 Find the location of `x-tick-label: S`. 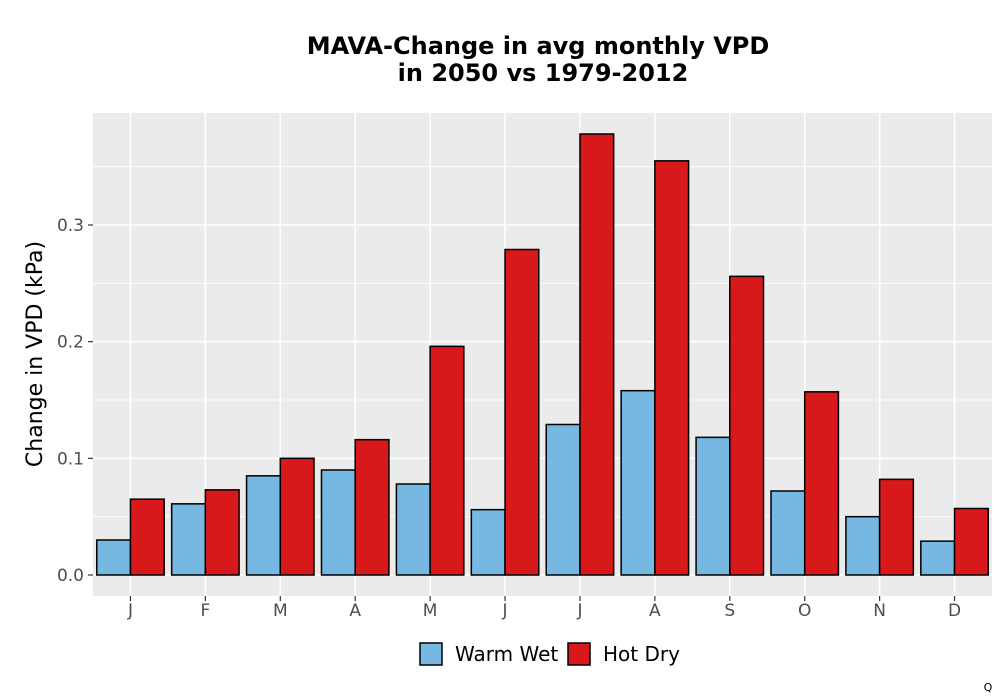

x-tick-label: S is located at coordinates (729, 611).